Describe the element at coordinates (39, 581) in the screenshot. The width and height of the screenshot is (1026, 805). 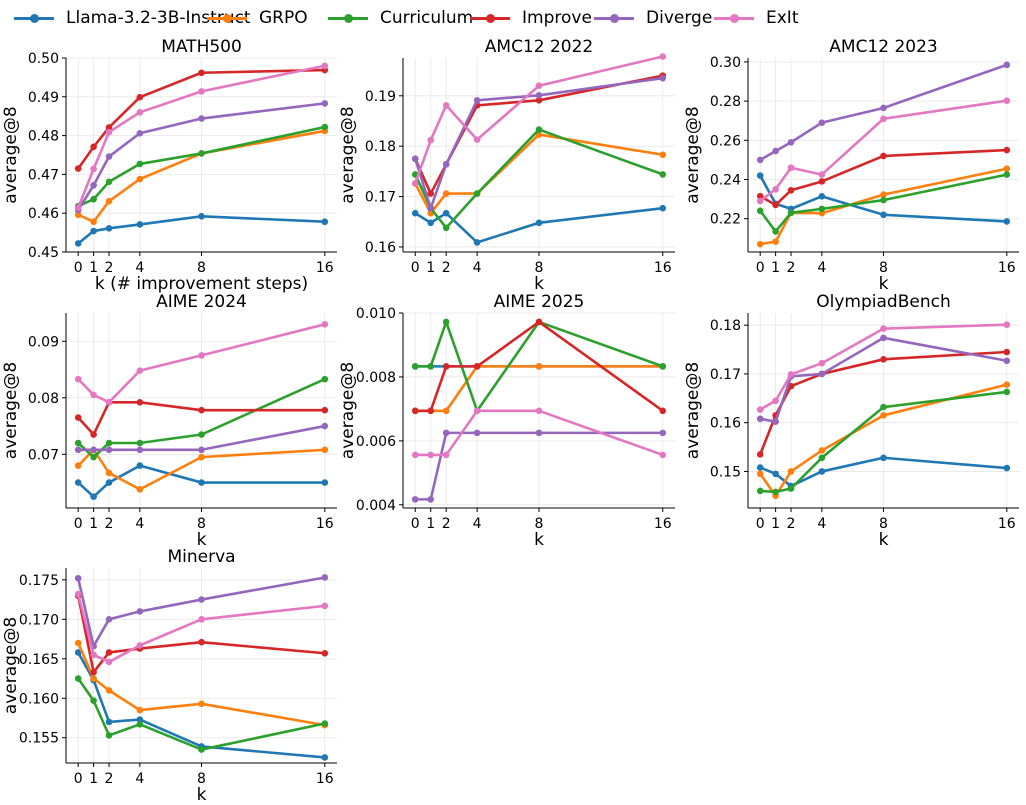
I see `y-tick-label: 0.175` at that location.